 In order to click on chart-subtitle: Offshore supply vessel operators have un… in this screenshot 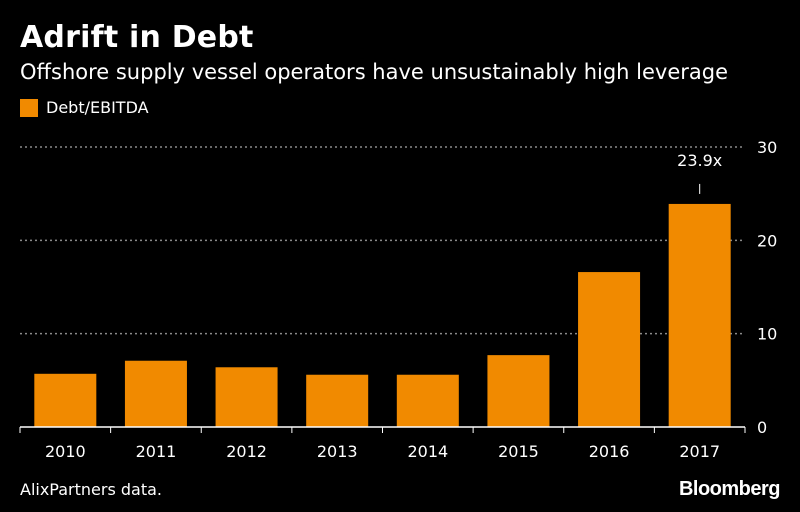, I will do `click(374, 72)`.